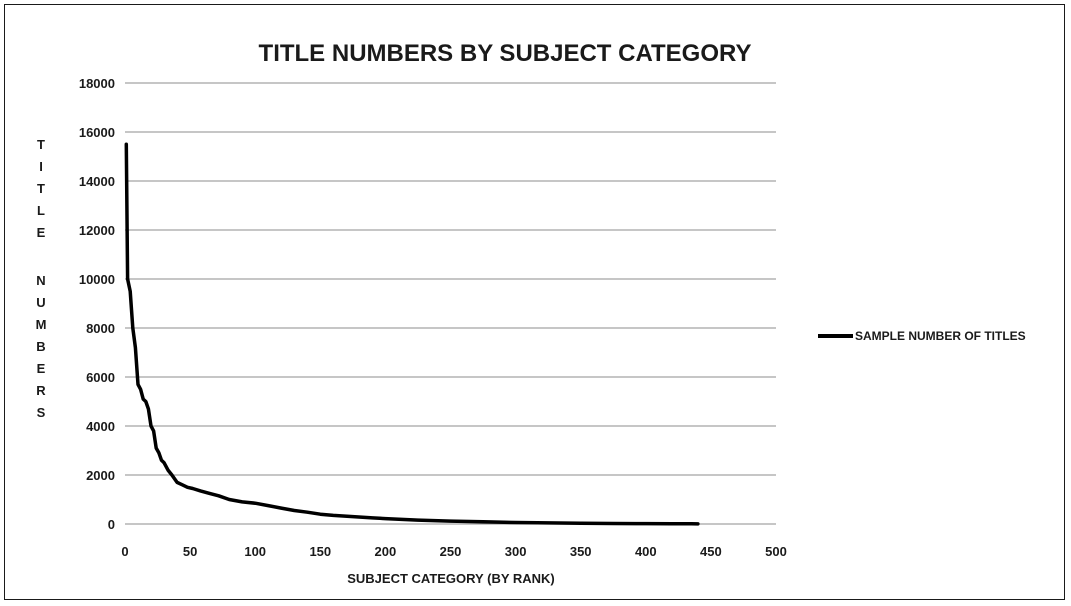  Describe the element at coordinates (97, 181) in the screenshot. I see `y-tick-label: 14000` at that location.